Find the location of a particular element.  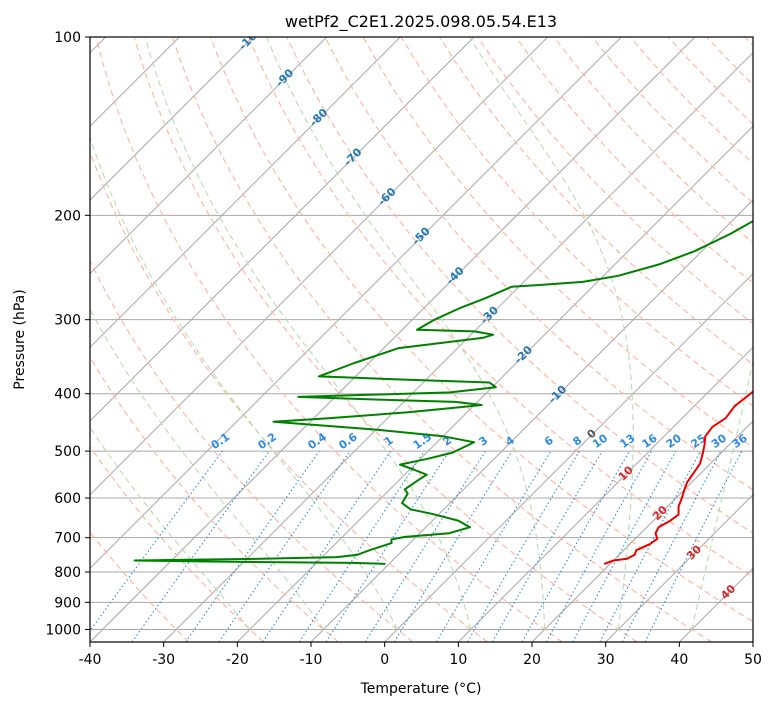

y-tick-label: 600 is located at coordinates (67, 499).